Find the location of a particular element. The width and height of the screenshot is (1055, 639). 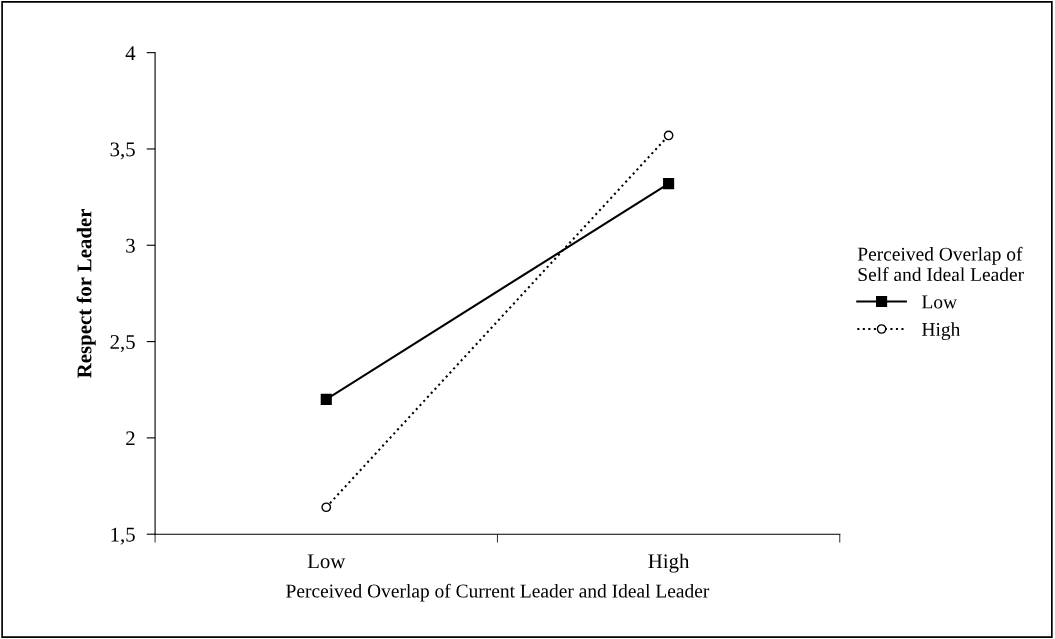

y-tick-label: 2,5 is located at coordinates (122, 344).